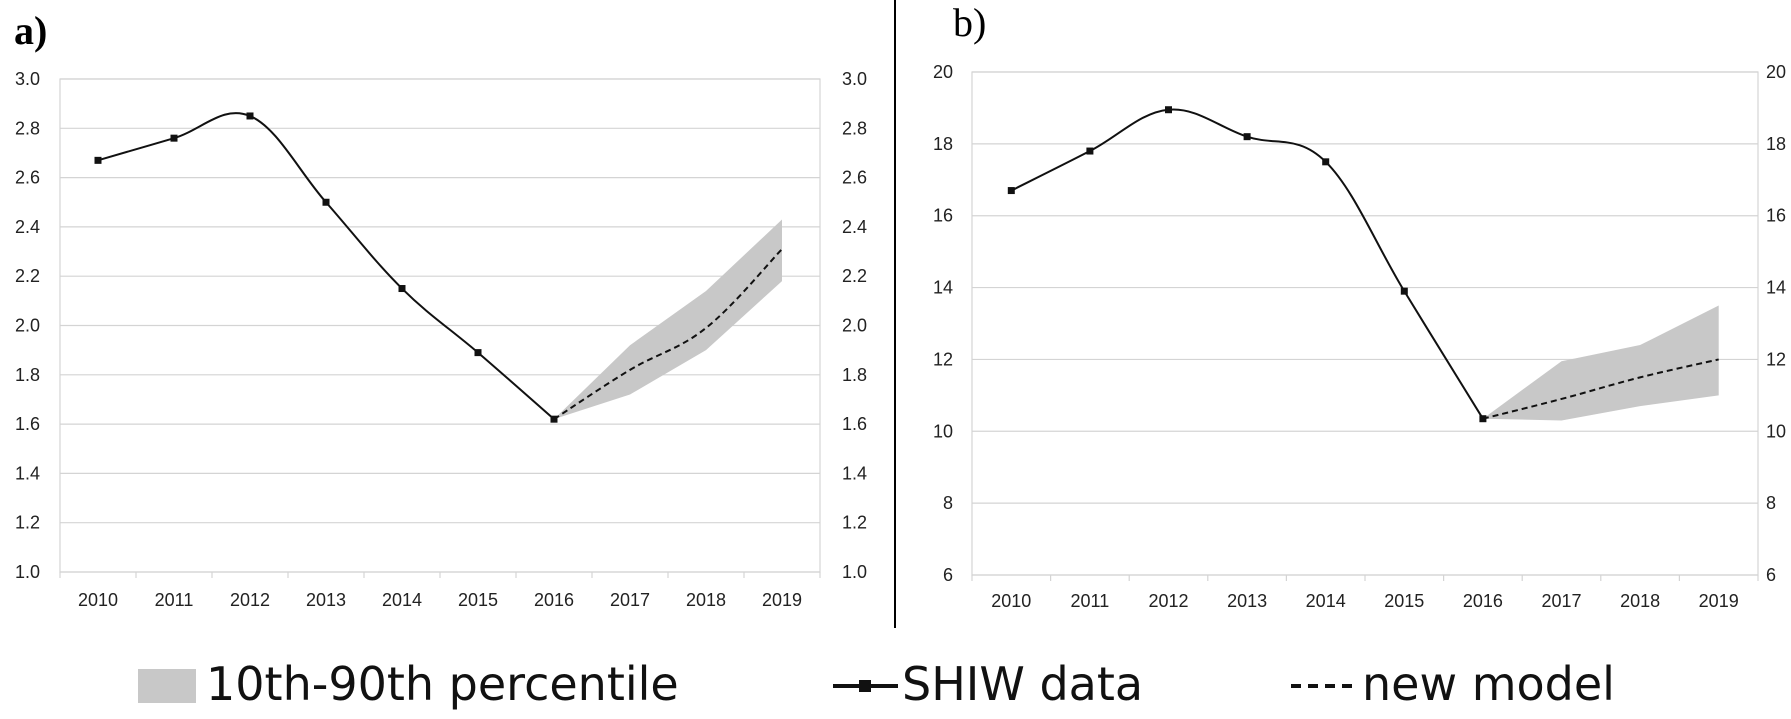  Describe the element at coordinates (865, 686) in the screenshot. I see `legend-data-marker` at that location.